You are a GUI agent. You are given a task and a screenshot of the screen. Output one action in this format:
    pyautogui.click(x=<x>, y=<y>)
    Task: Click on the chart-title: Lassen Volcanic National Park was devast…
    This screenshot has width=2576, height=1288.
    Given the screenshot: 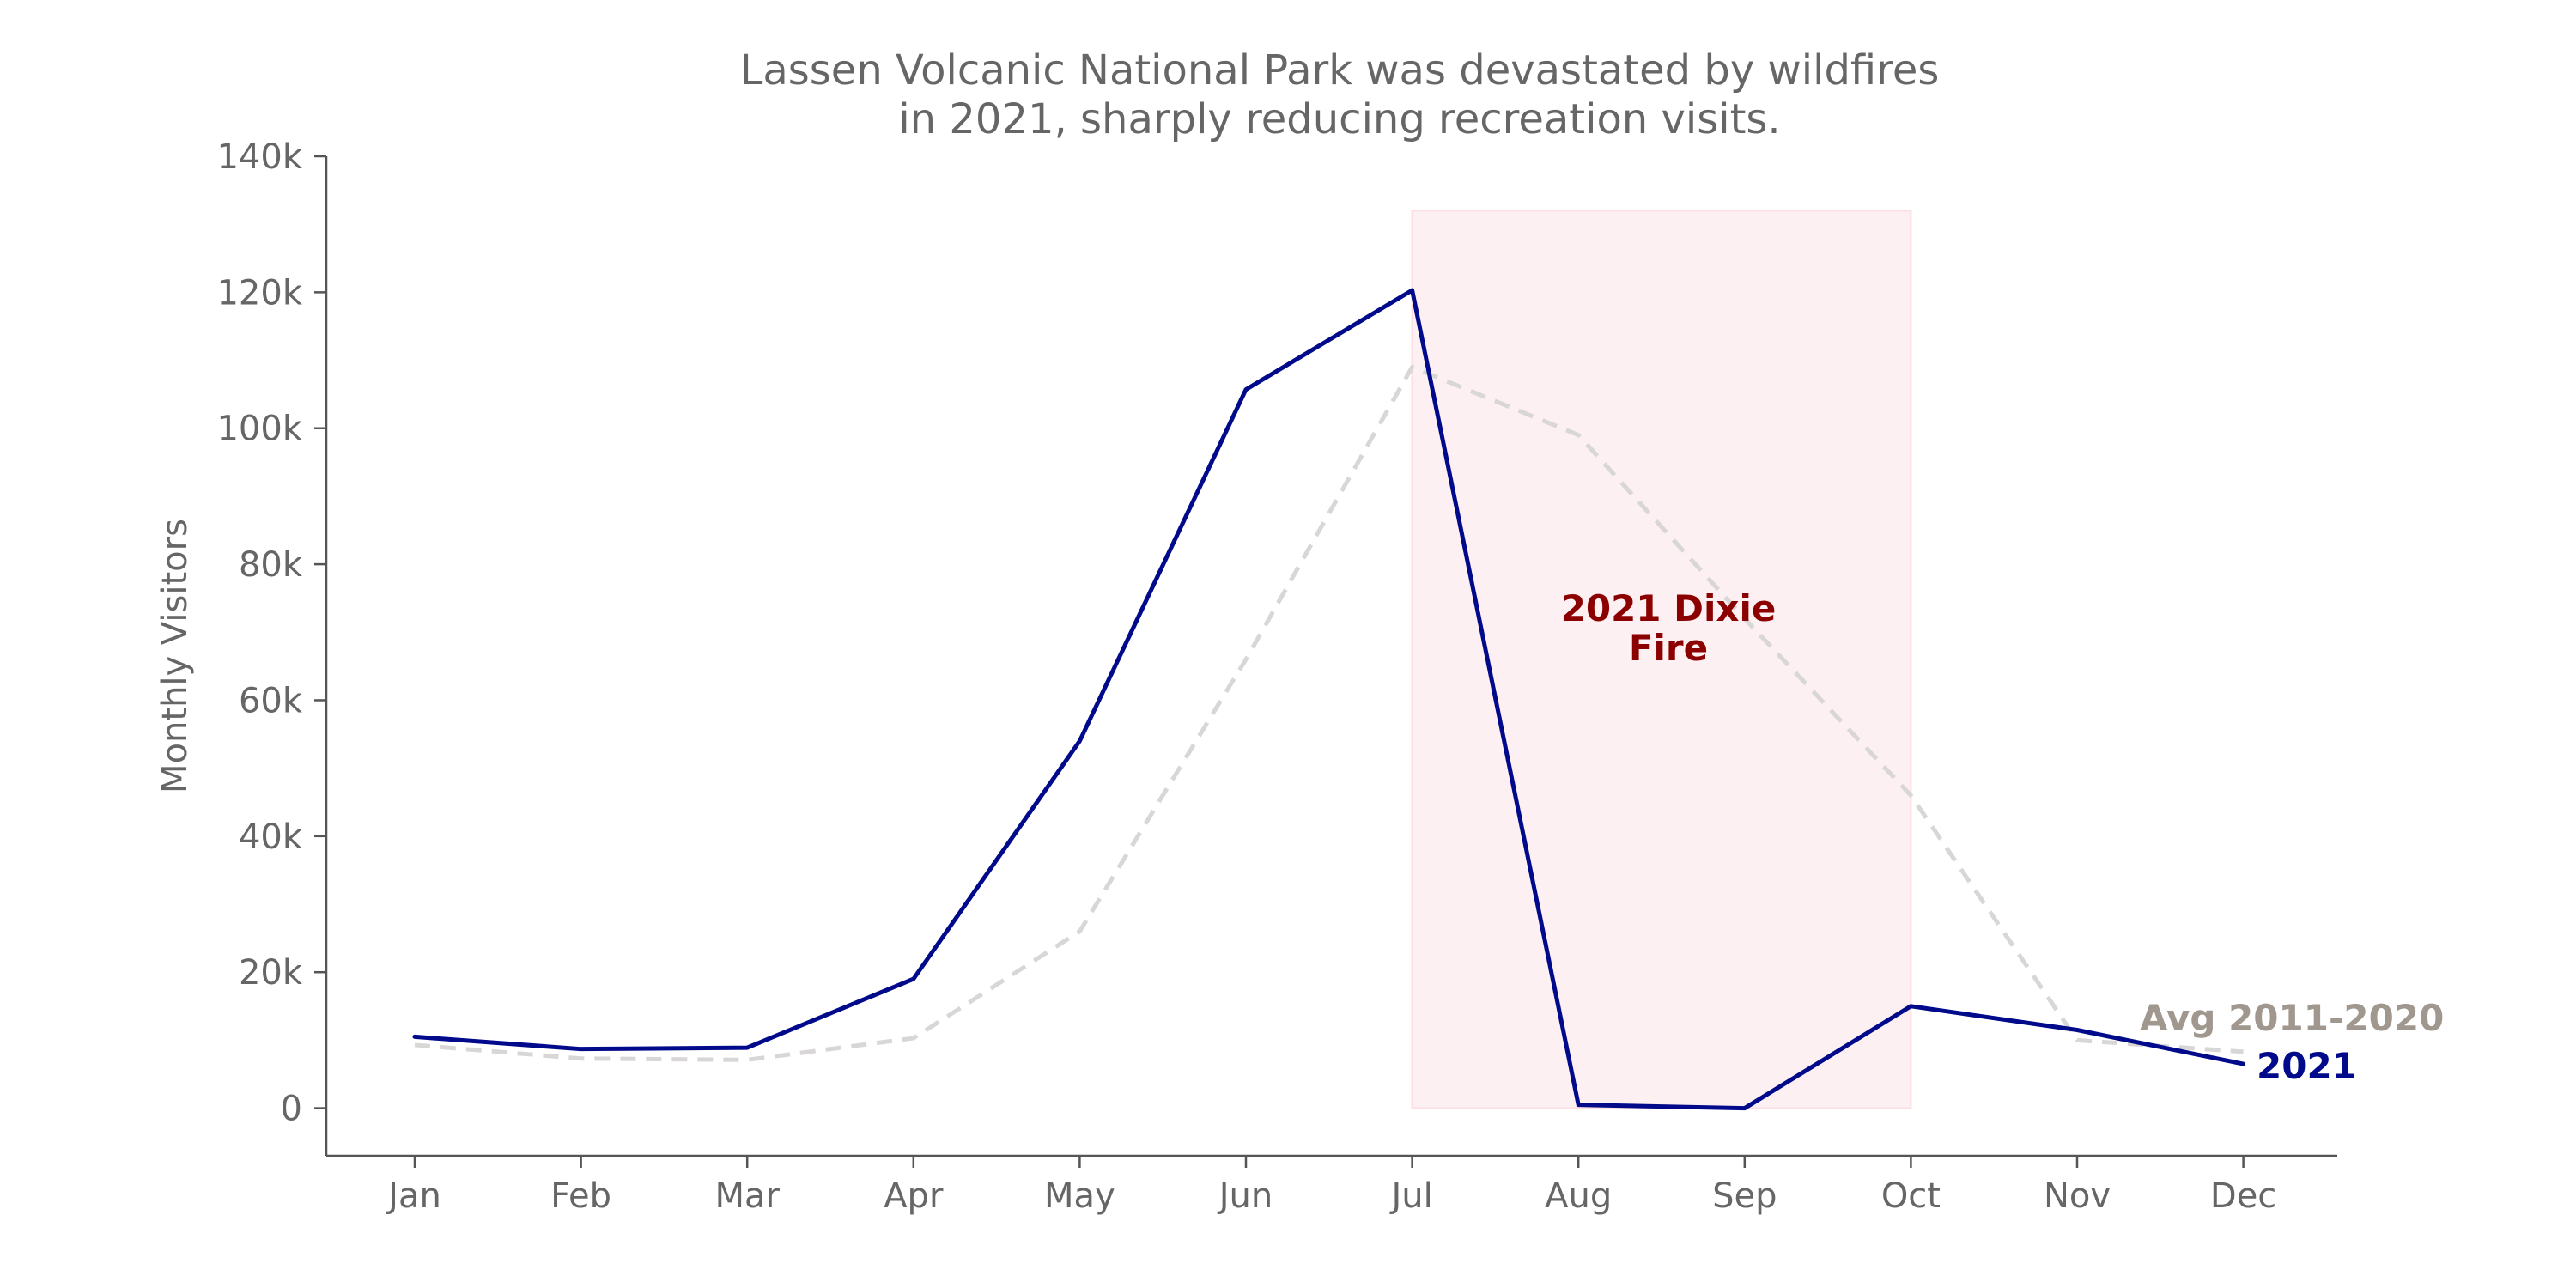 What is the action you would take?
    pyautogui.click(x=1340, y=94)
    